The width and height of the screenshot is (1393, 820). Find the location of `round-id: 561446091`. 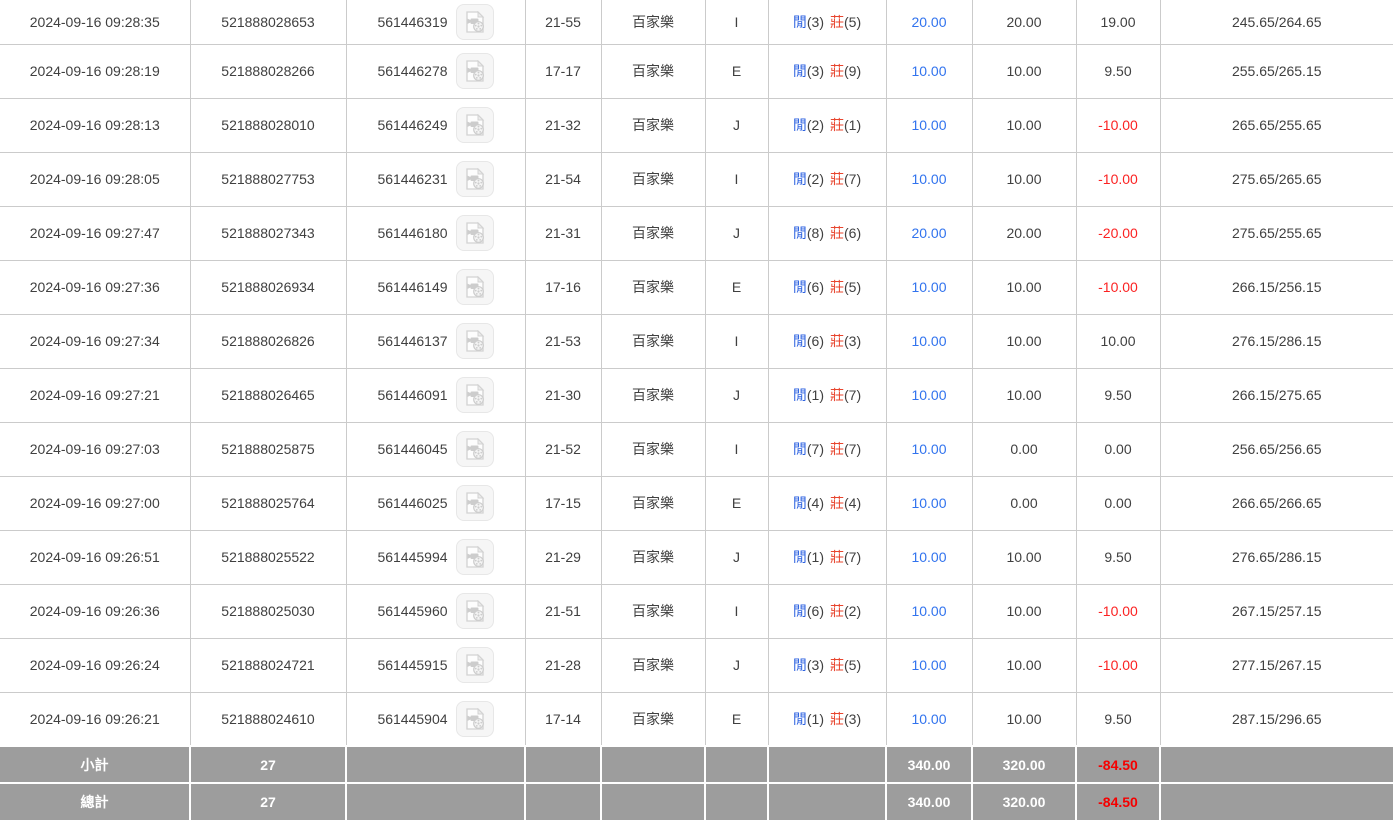

round-id: 561446091 is located at coordinates (412, 395).